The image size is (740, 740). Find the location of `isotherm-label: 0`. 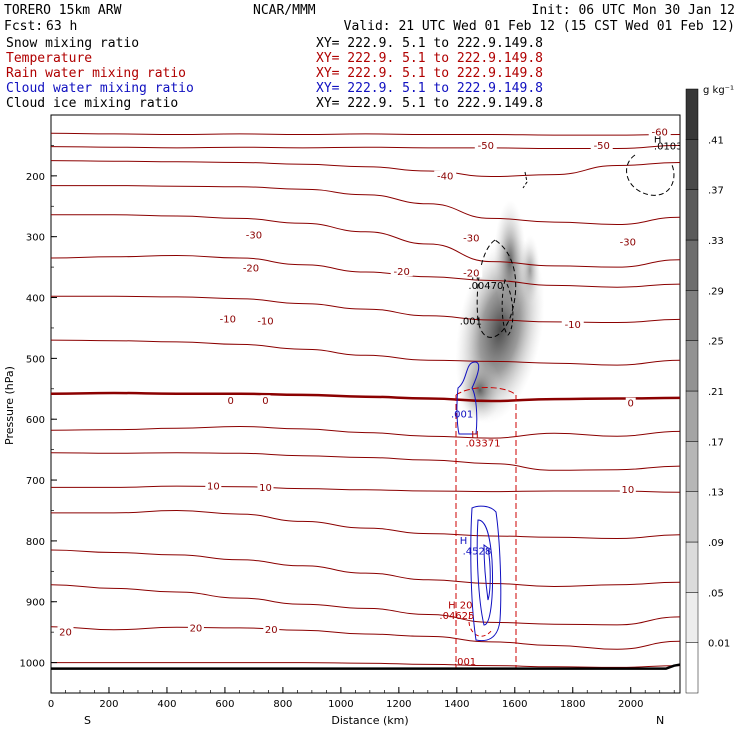

isotherm-label: 0 is located at coordinates (265, 401).